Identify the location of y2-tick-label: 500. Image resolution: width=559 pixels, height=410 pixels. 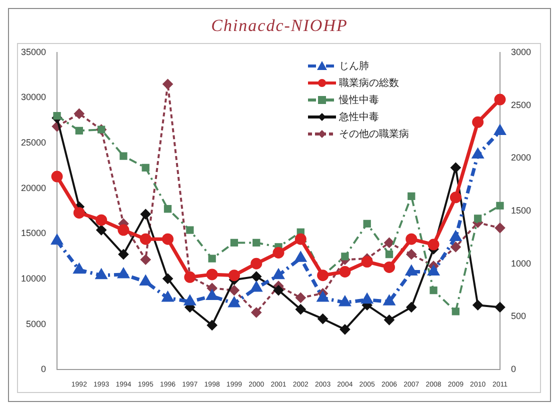
(518, 316).